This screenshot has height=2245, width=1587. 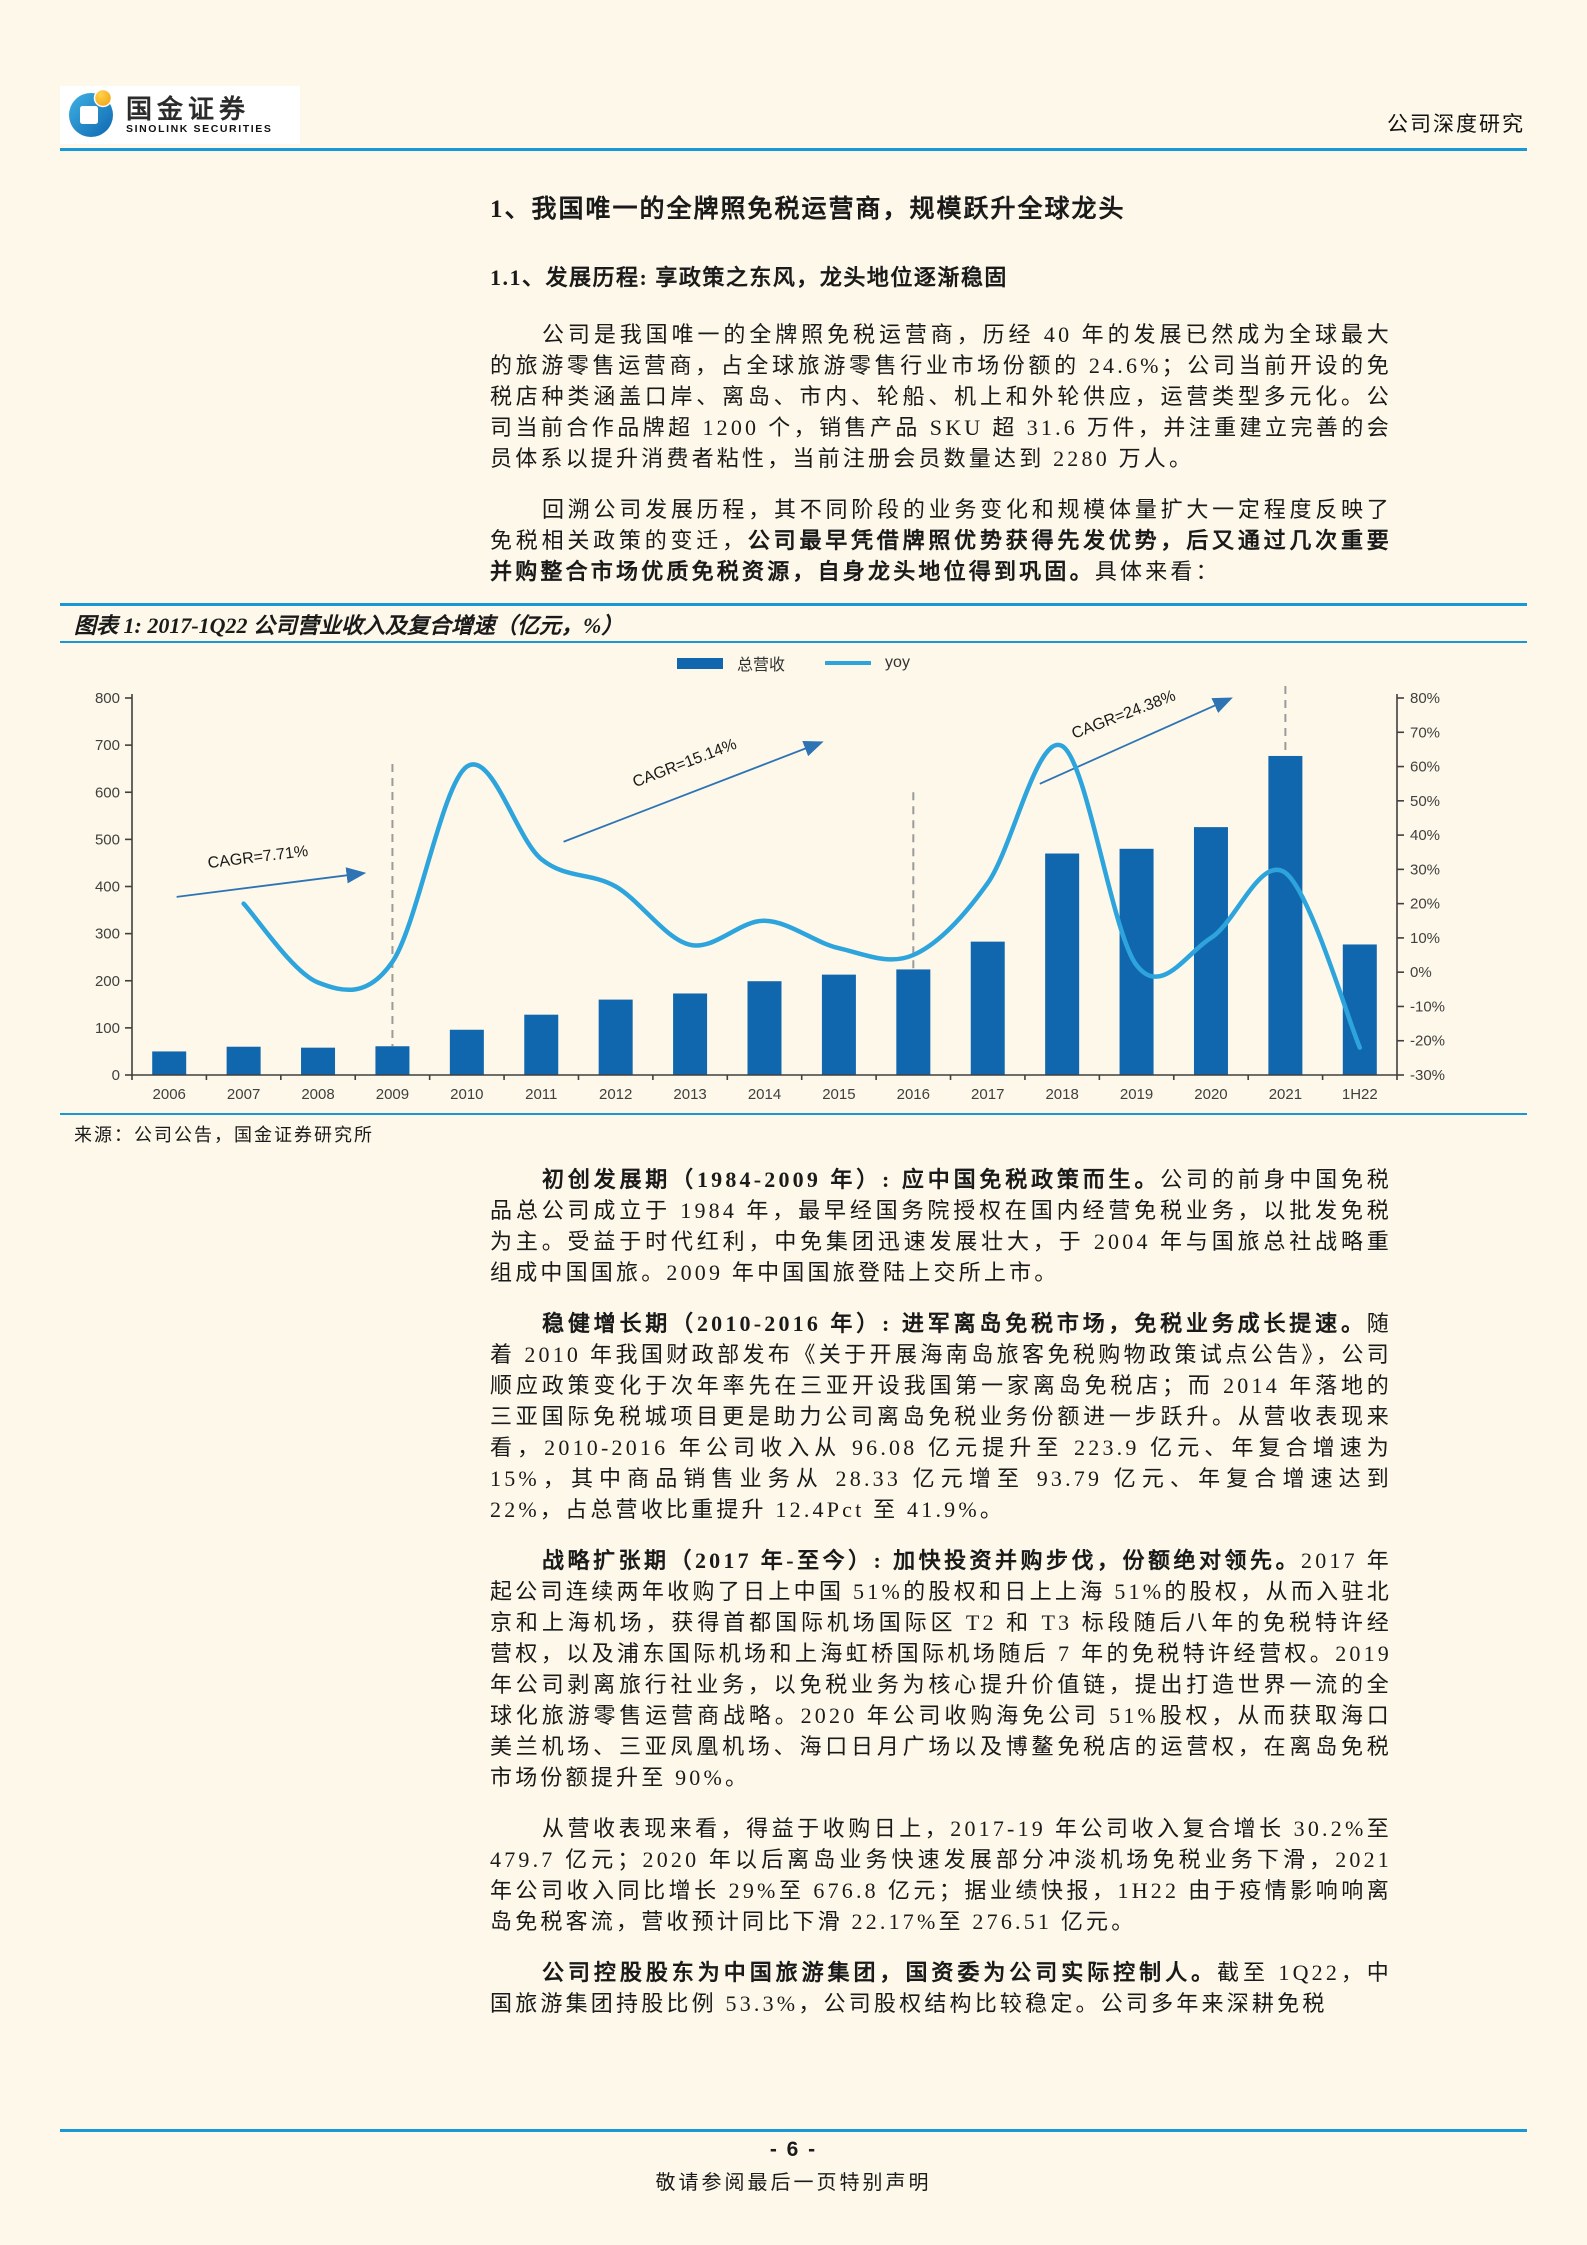 What do you see at coordinates (851, 1179) in the screenshot?
I see `p3-bold: 初创发展期（1984-2009 年）: 应中国免税政策而生。` at bounding box center [851, 1179].